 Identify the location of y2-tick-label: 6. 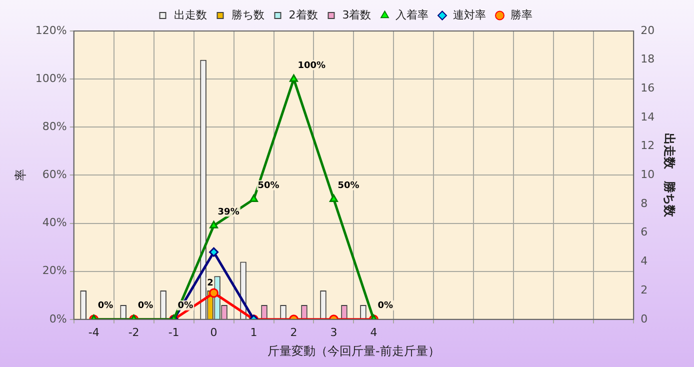
(644, 232).